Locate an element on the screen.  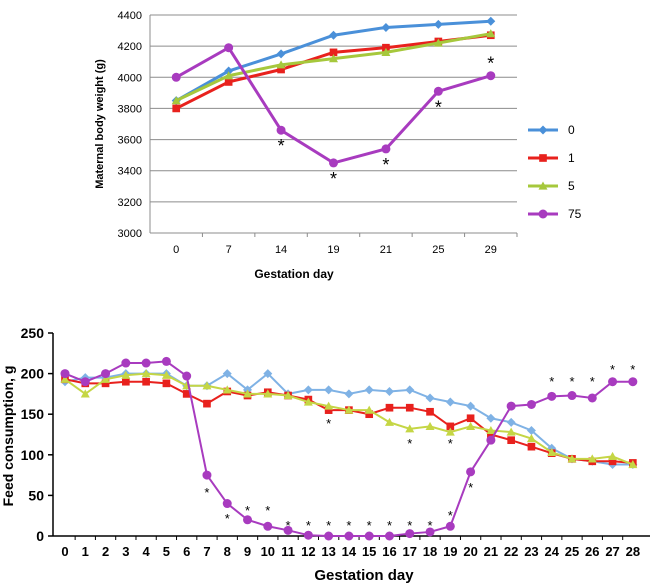
chart2-x-tick-label: 14 is located at coordinates (349, 551).